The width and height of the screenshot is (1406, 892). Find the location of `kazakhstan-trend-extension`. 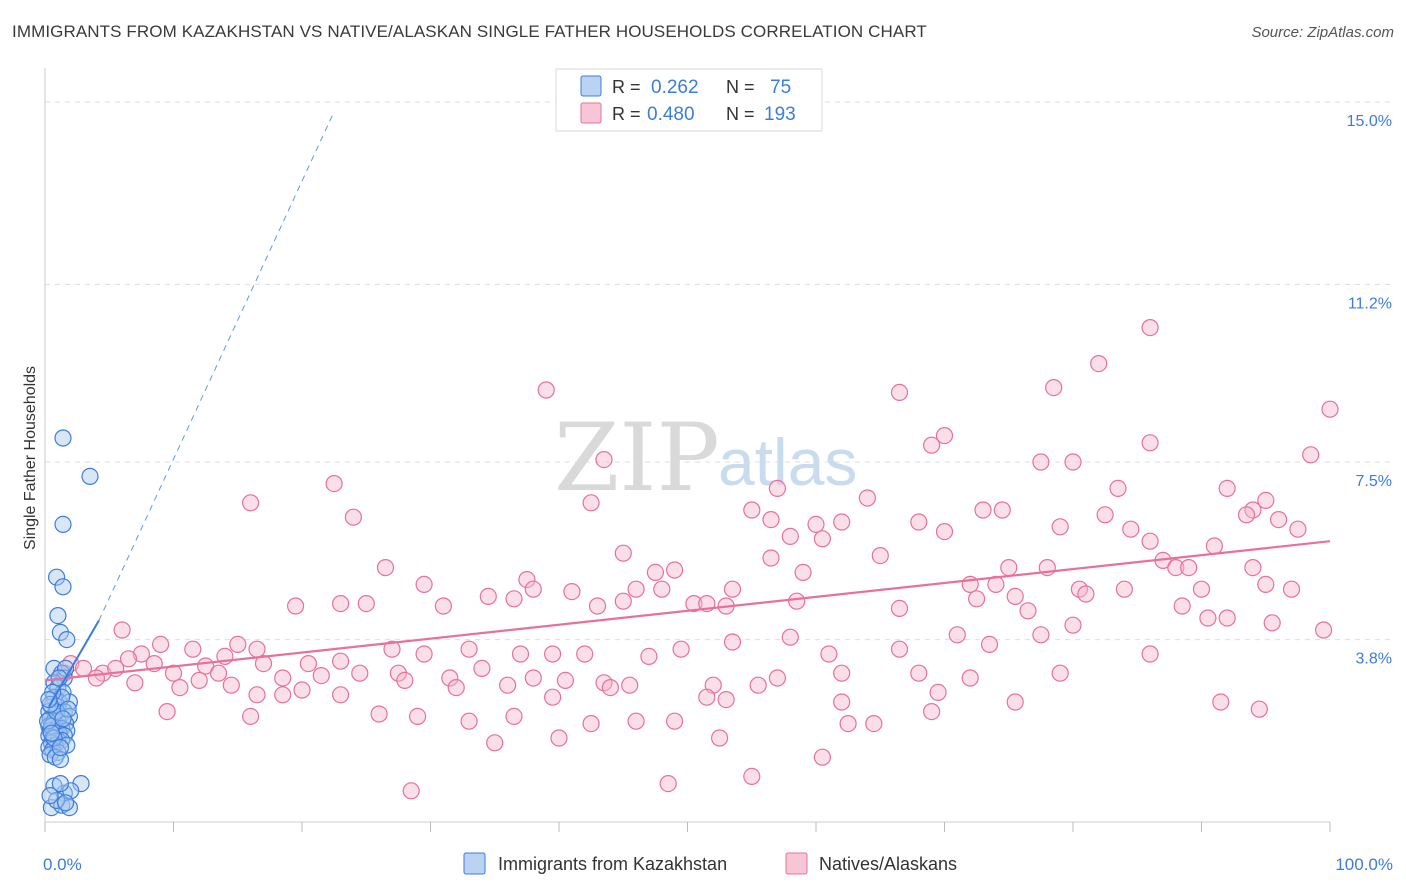

kazakhstan-trend-extension is located at coordinates (216, 366).